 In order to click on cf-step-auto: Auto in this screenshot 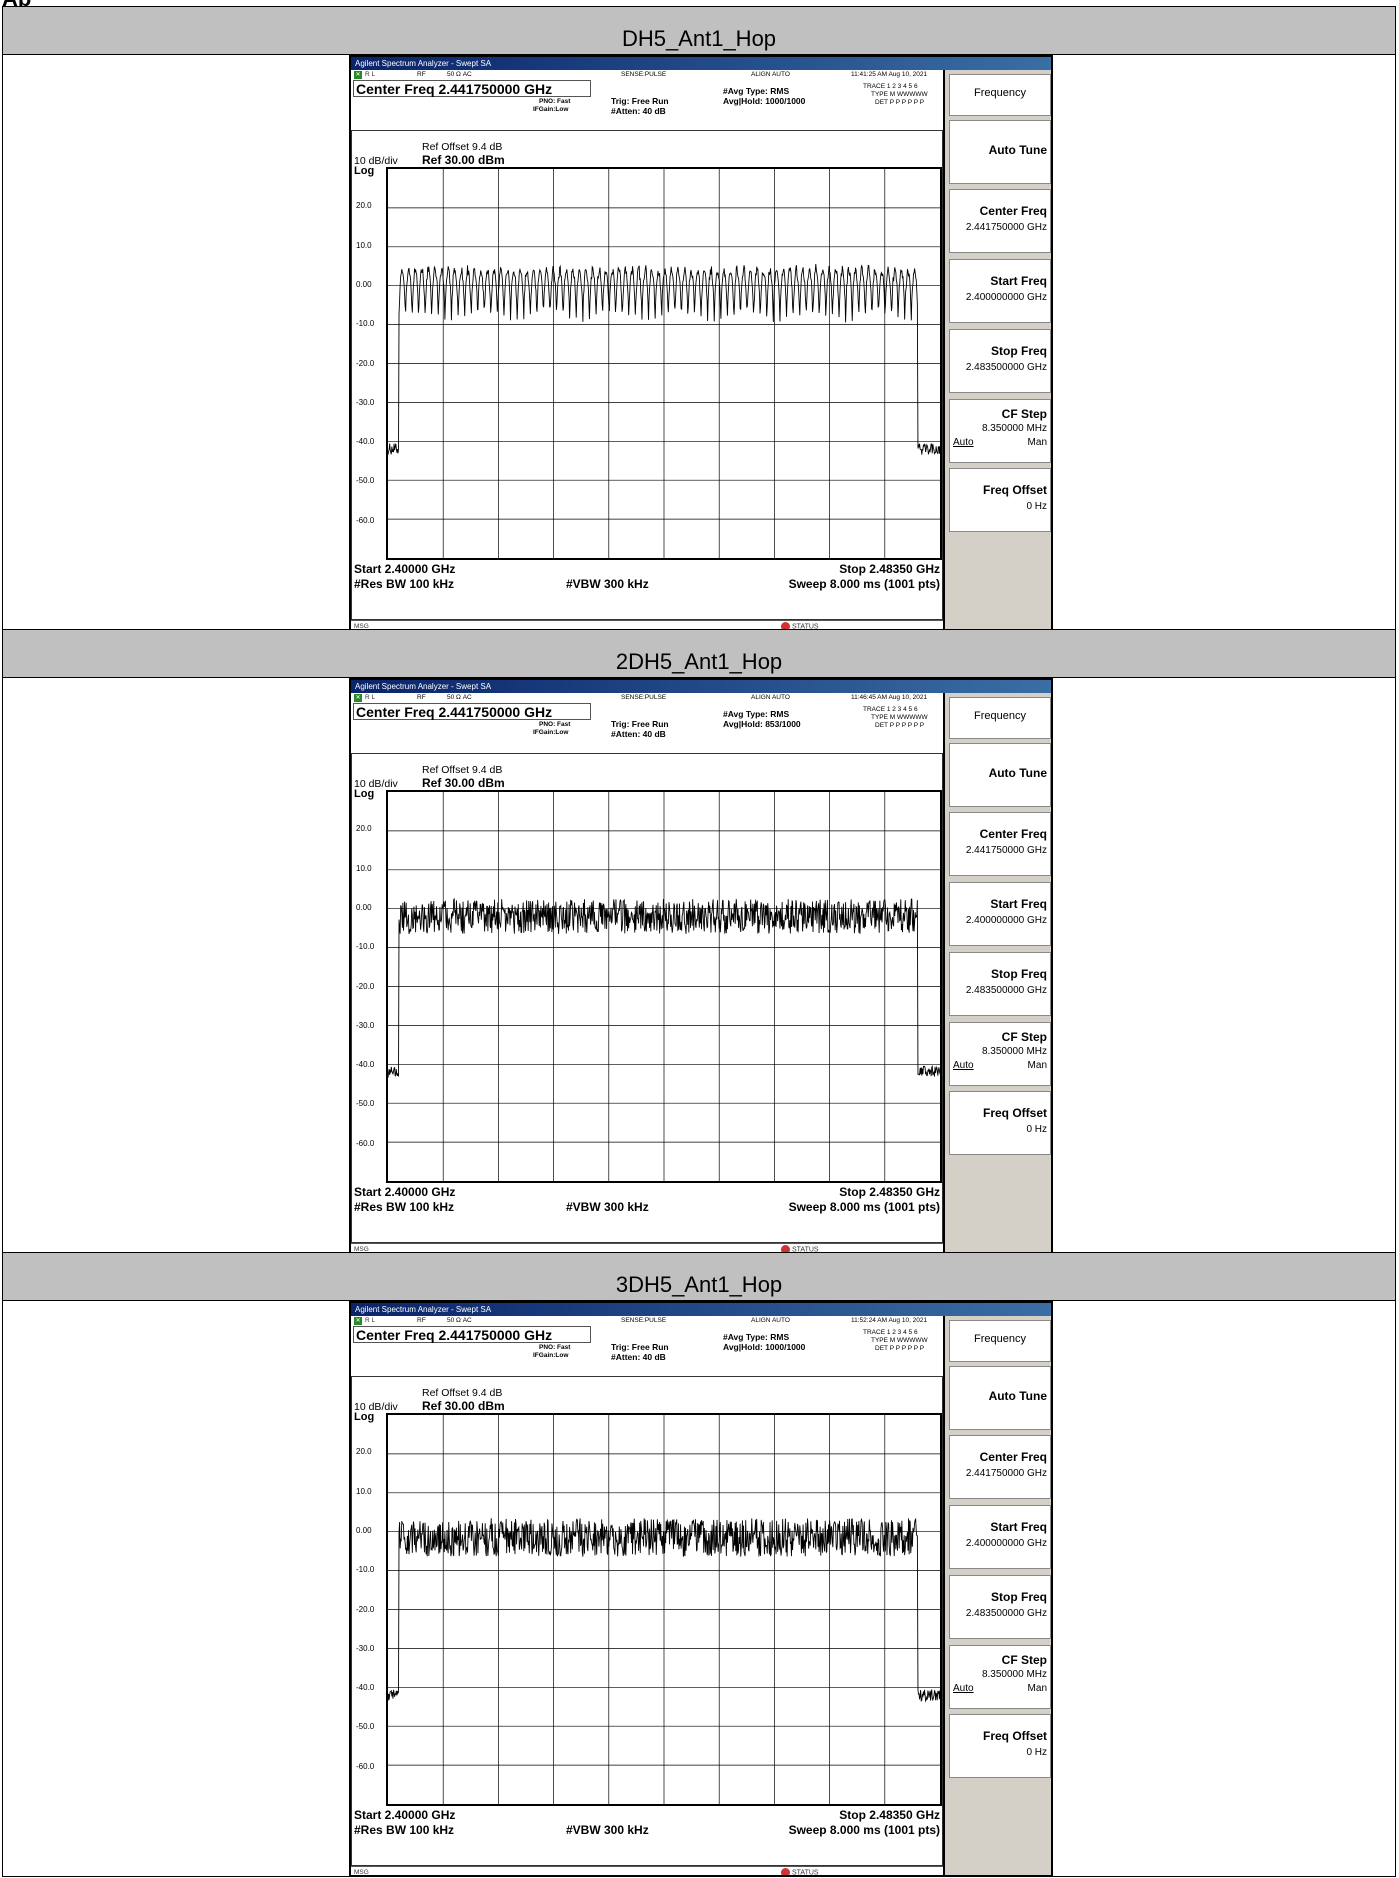, I will do `click(963, 1688)`.